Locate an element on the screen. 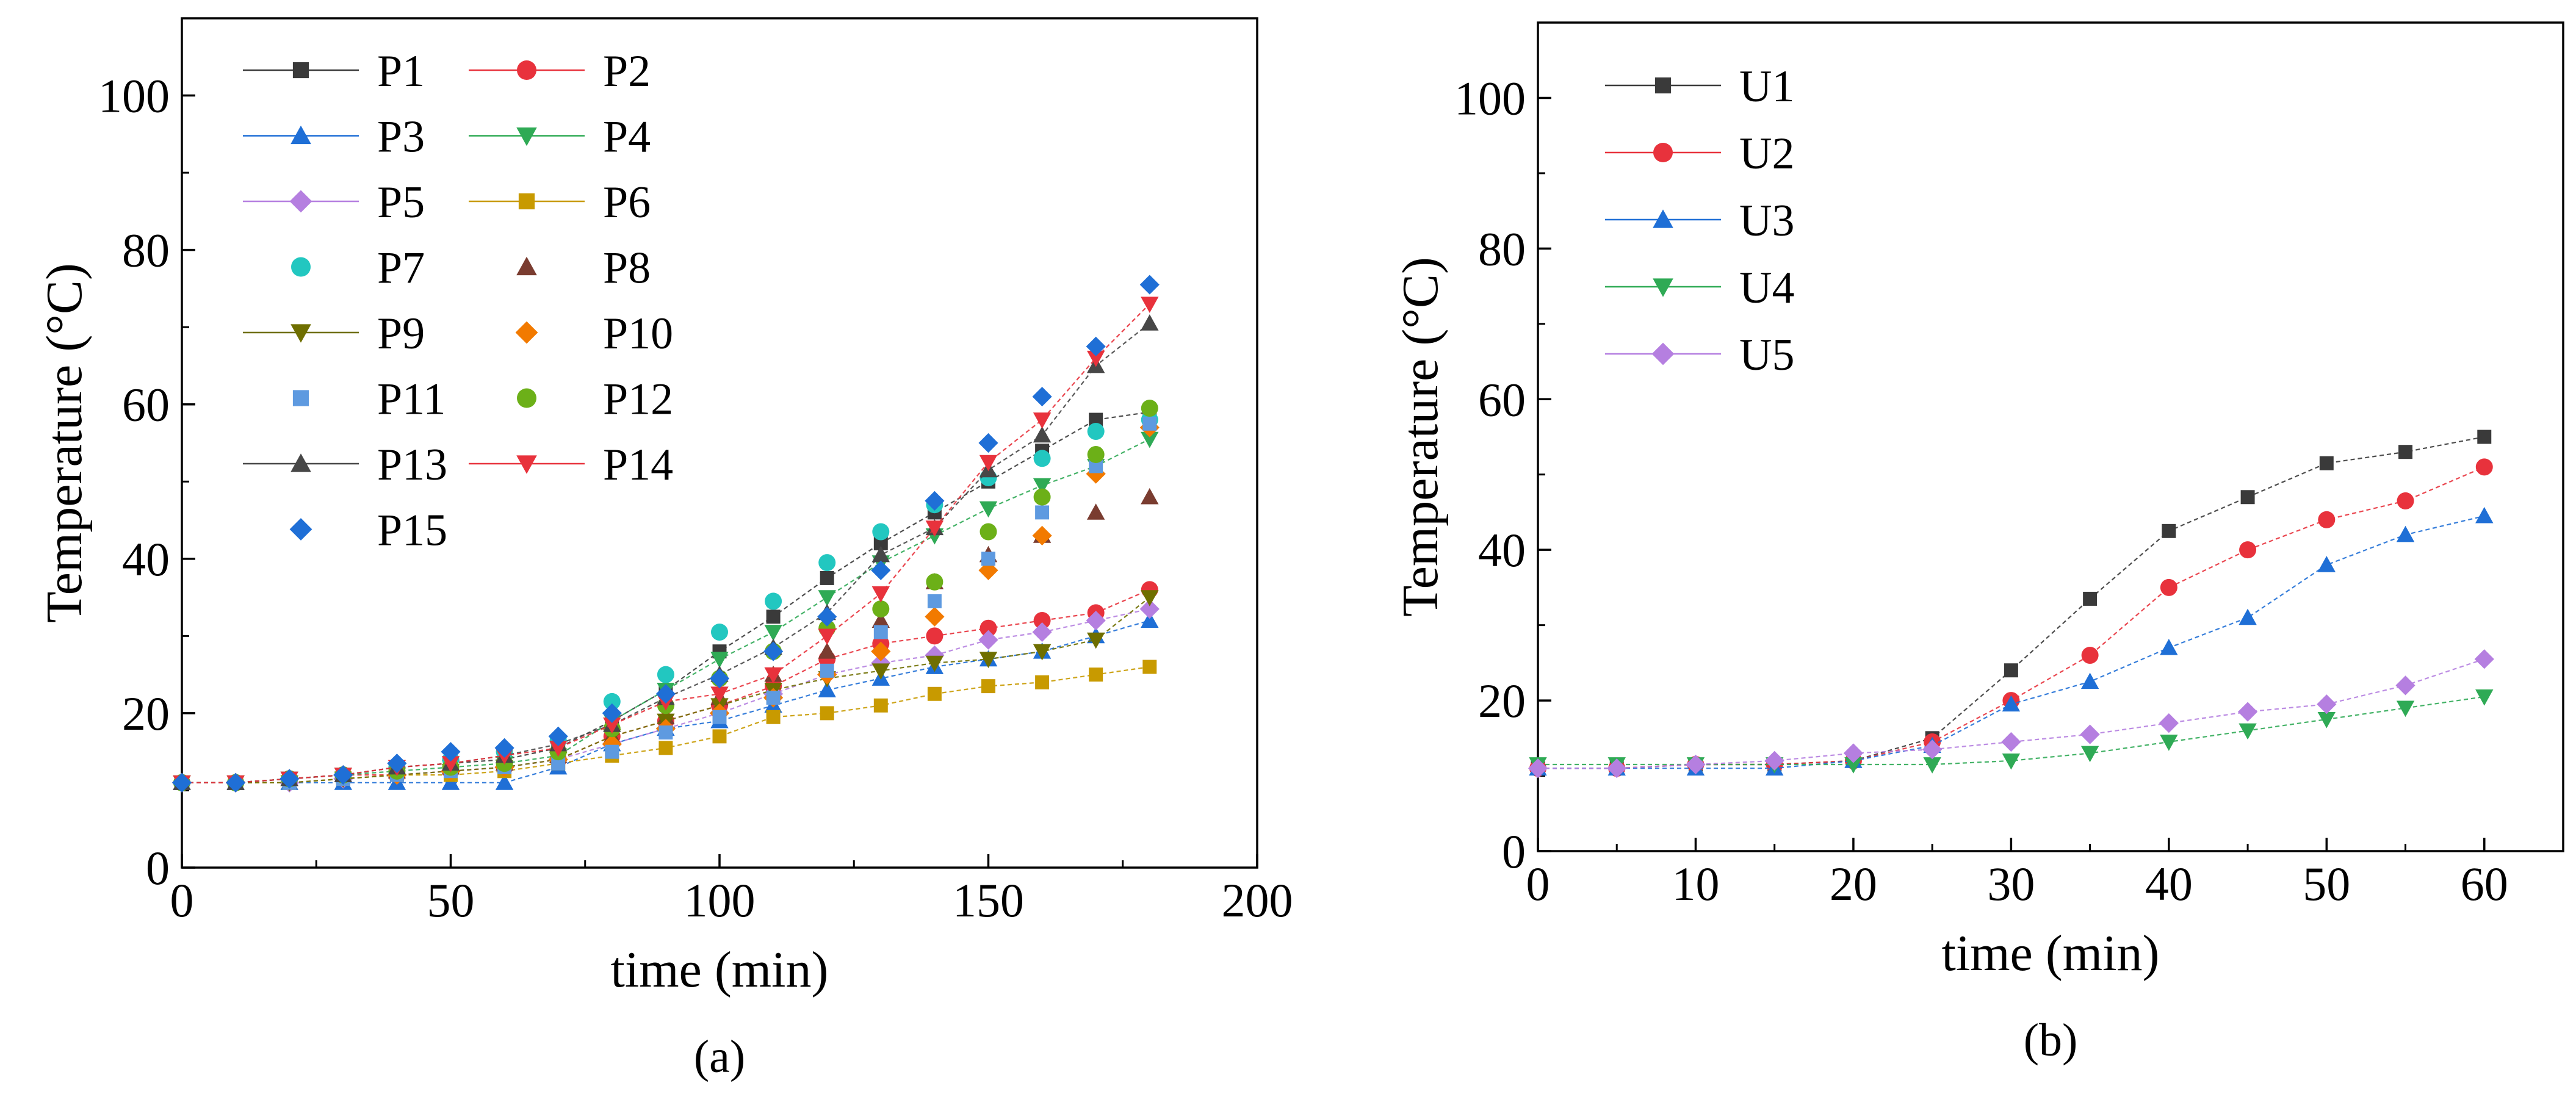 The height and width of the screenshot is (1108, 2576). legend-p13-label: P13 is located at coordinates (412, 465).